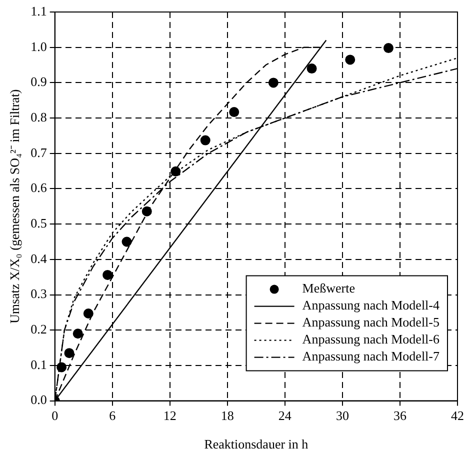 Image resolution: width=467 pixels, height=461 pixels. Describe the element at coordinates (38, 82) in the screenshot. I see `y-tick-label: 0.9` at that location.